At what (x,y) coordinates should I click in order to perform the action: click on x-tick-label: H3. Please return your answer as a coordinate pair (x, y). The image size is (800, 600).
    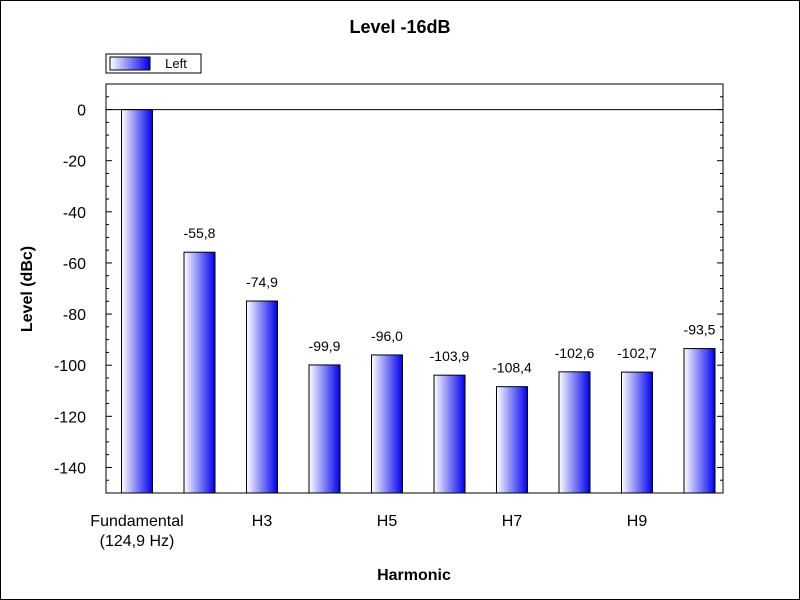
    Looking at the image, I should click on (262, 521).